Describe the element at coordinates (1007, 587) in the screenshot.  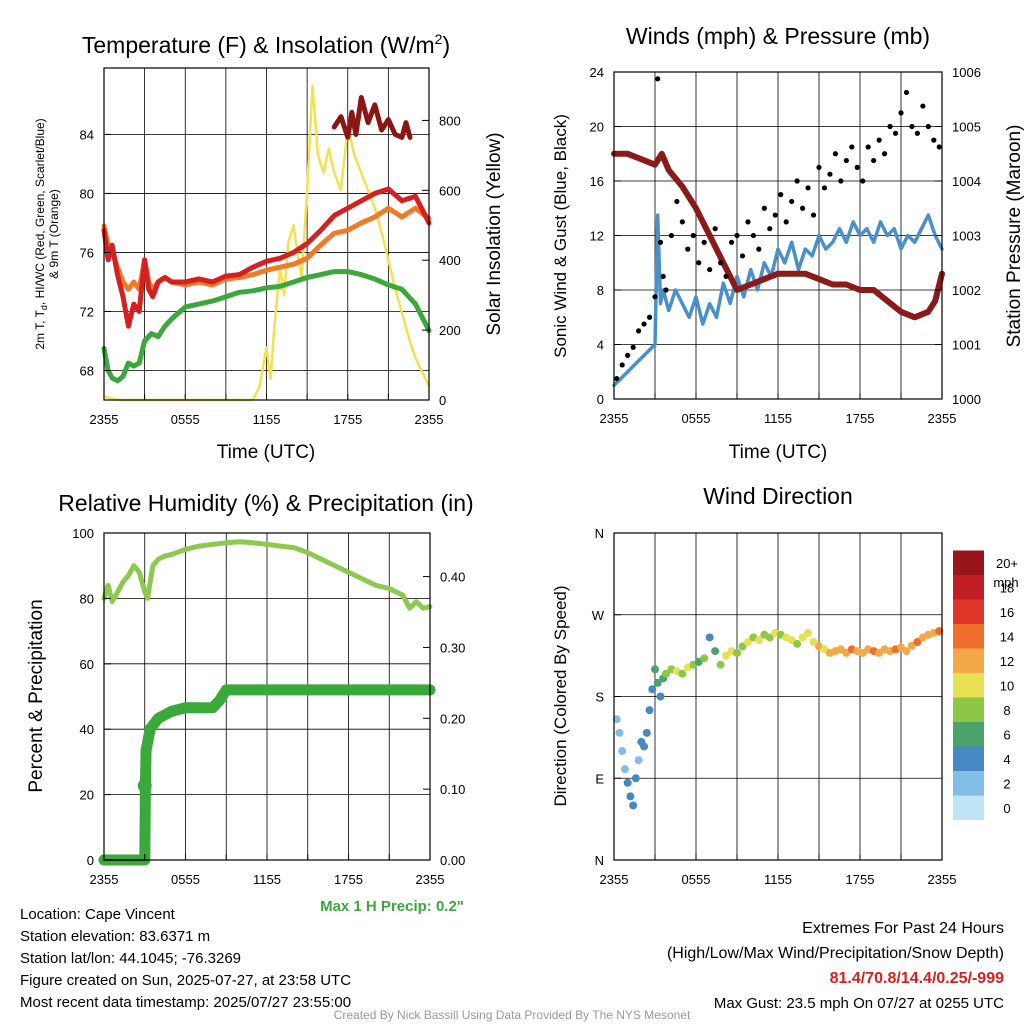
I see `colorbar-label: 18` at that location.